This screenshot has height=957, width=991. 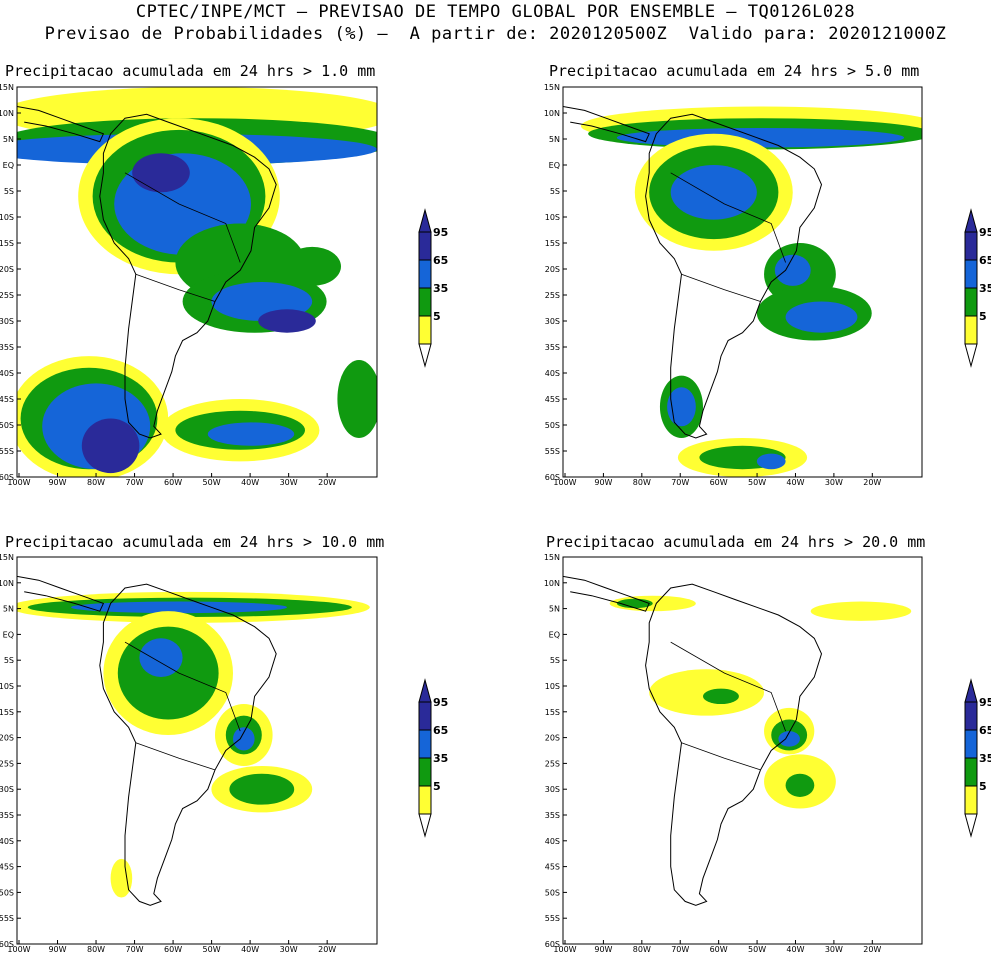 What do you see at coordinates (552, 243) in the screenshot?
I see `lat-label: 15S` at bounding box center [552, 243].